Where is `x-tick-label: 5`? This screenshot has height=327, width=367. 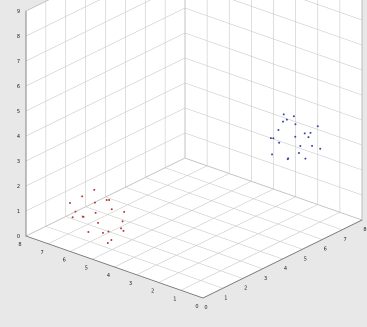 x-tick-label: 5 is located at coordinates (305, 259).